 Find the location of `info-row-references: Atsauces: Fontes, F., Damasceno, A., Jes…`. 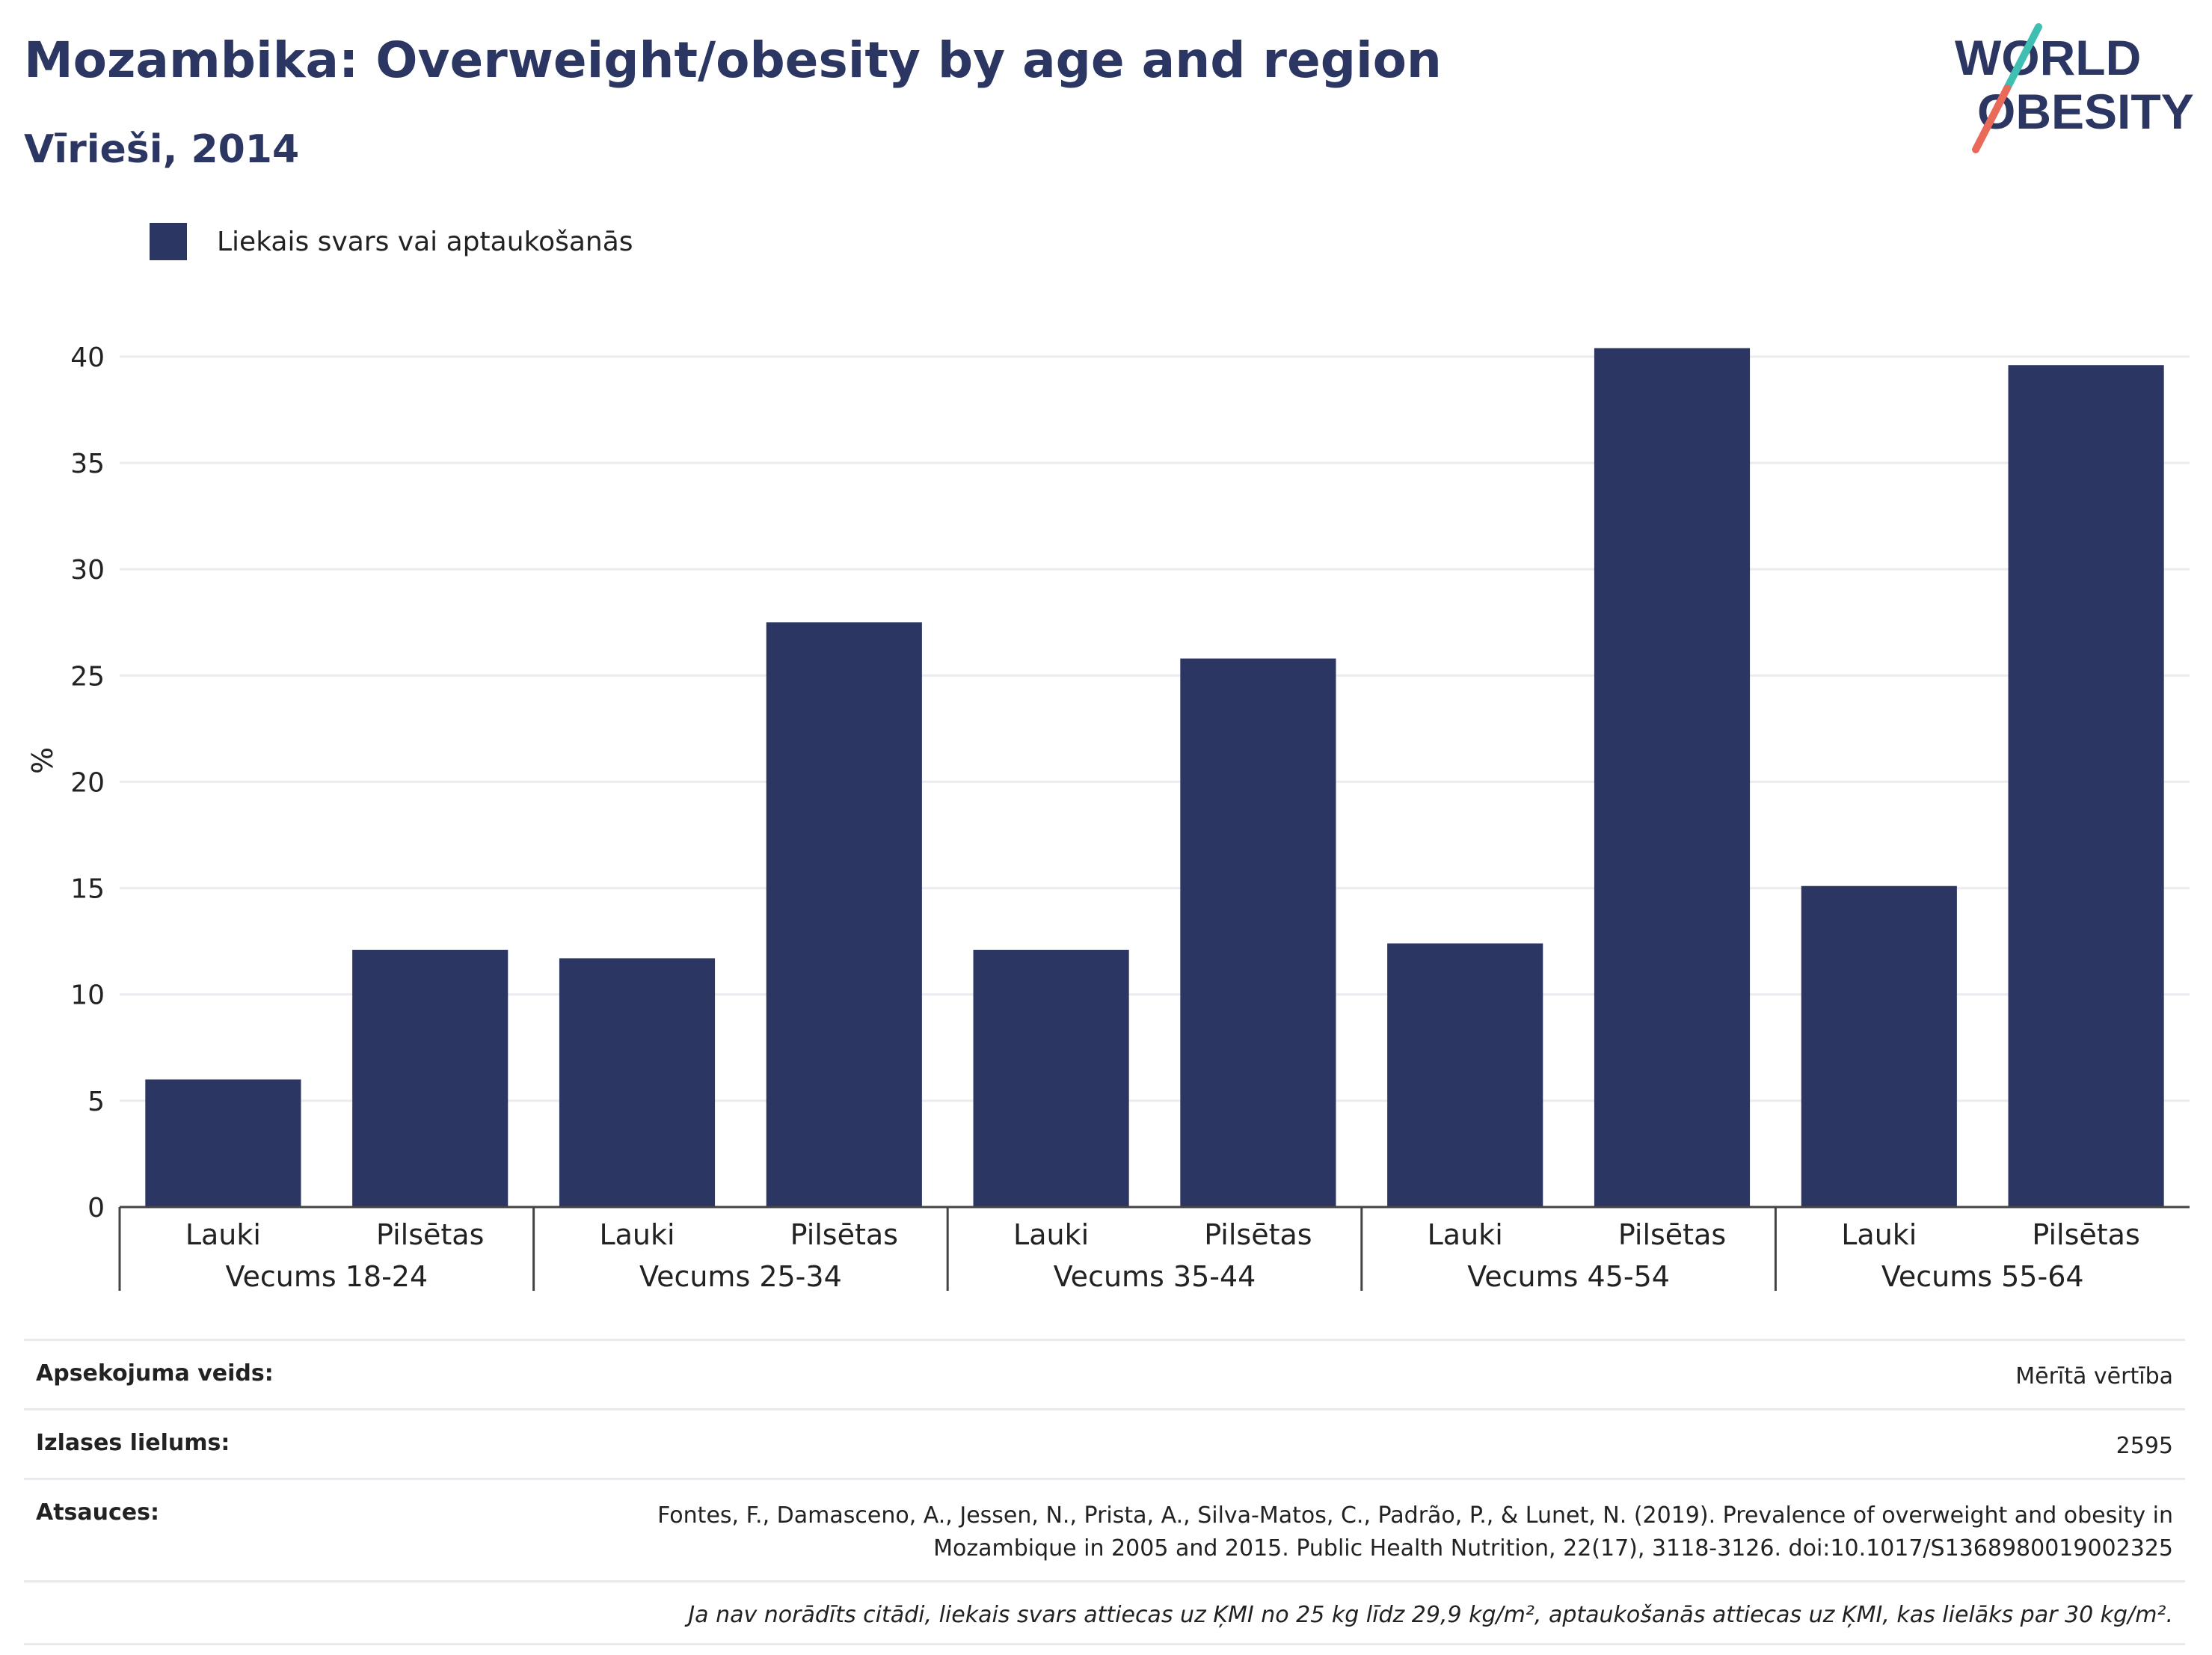

info-row-references: Atsauces: Fontes, F., Damasceno, A., Jes… is located at coordinates (1104, 1529).